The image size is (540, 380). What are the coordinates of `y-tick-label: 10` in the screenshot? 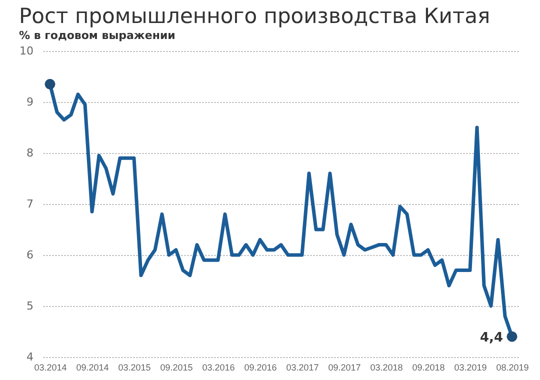 It's located at (27, 51).